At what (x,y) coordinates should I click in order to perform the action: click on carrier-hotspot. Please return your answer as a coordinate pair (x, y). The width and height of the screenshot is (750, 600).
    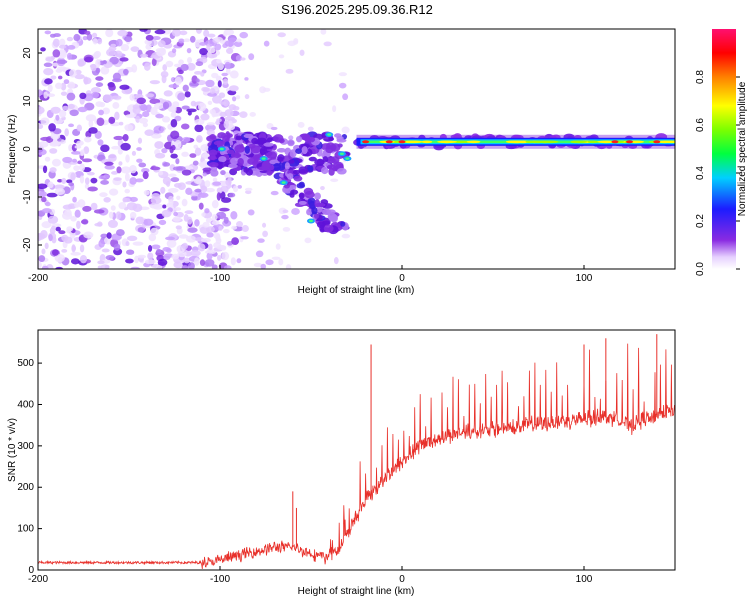
    Looking at the image, I should click on (389, 142).